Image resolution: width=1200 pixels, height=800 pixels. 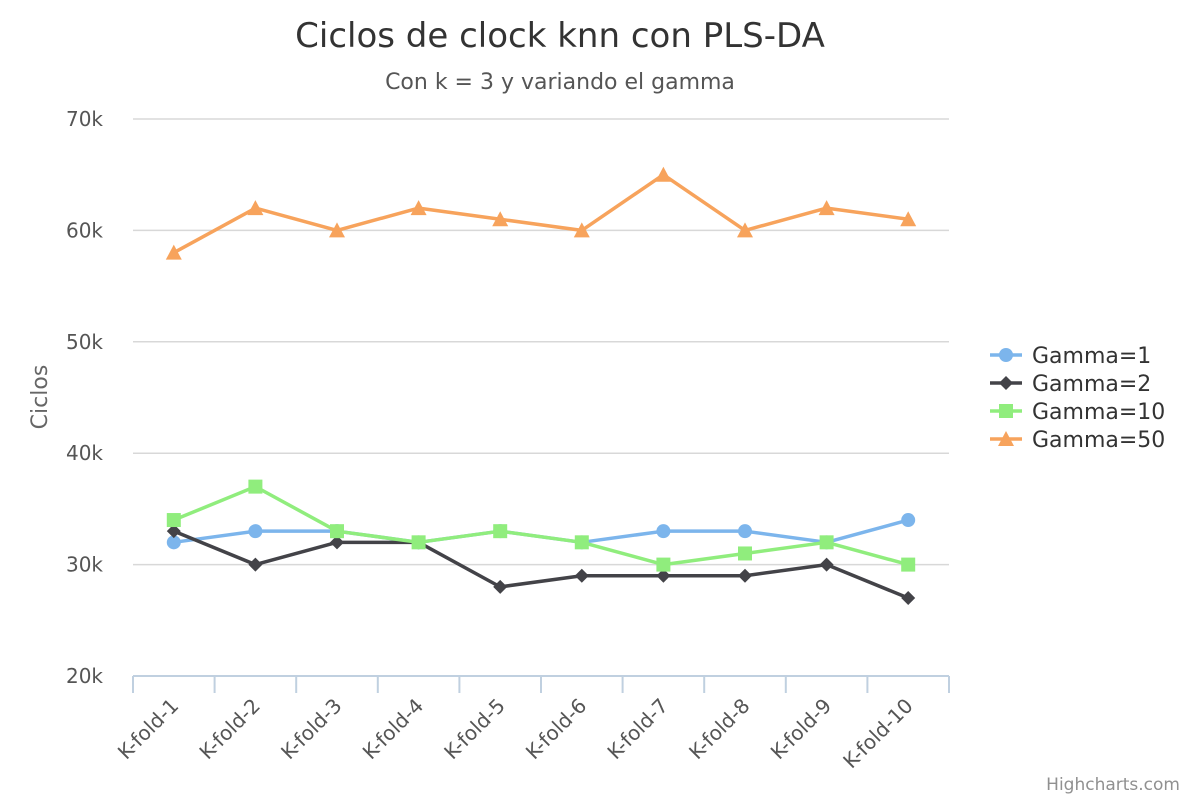 I want to click on x-tick-label: K-fold-3, so click(x=311, y=729).